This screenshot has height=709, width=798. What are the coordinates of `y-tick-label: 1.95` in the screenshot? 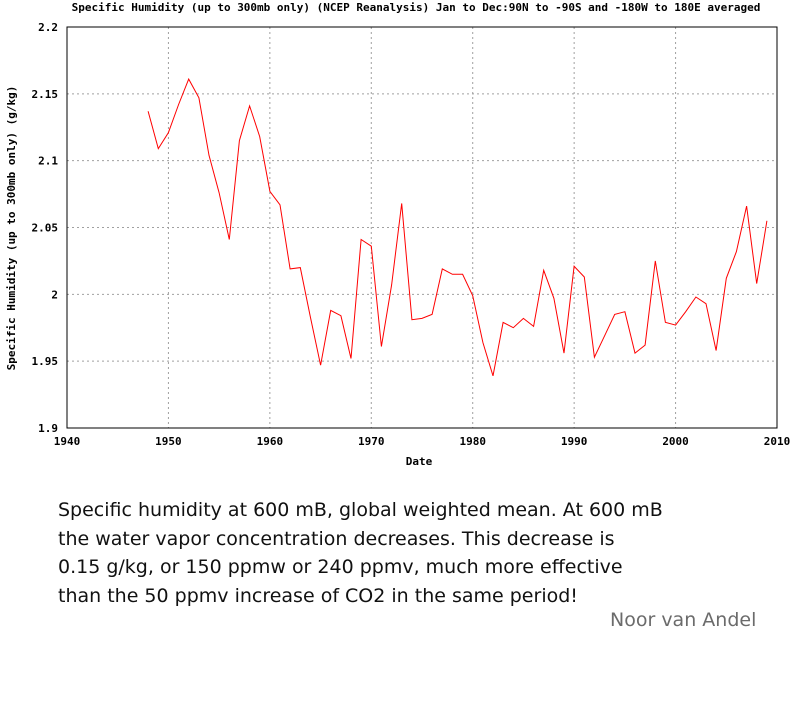 It's located at (45, 361).